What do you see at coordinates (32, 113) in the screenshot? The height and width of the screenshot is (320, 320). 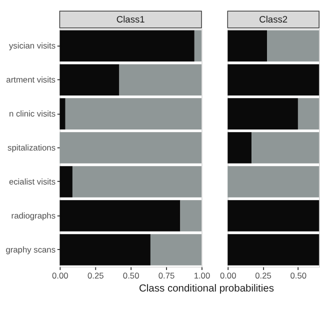 I see `y-tick-label: n clinic visits` at bounding box center [32, 113].